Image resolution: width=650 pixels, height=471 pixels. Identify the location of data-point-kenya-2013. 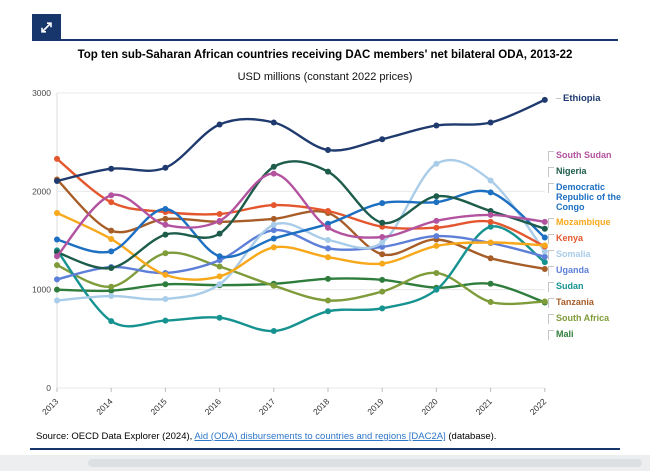
(57, 158).